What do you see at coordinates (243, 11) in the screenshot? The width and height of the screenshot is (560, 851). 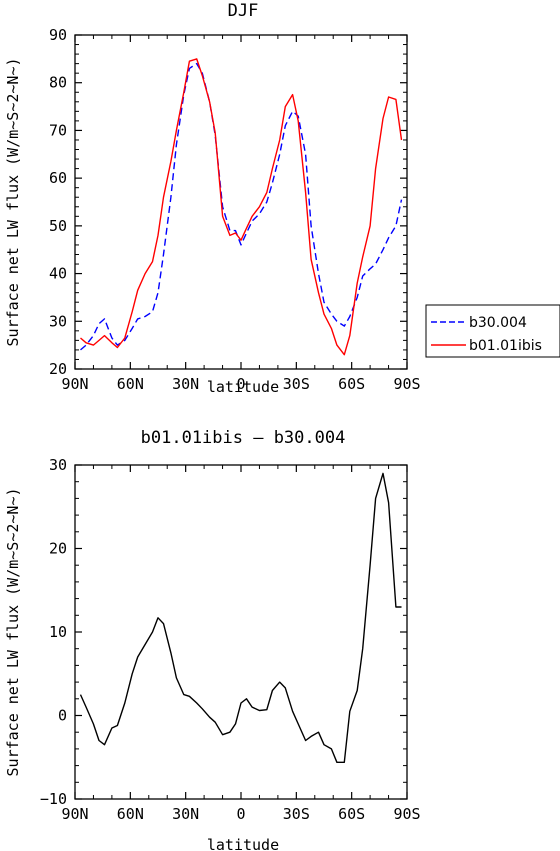 I see `chart-1-title: DJF` at bounding box center [243, 11].